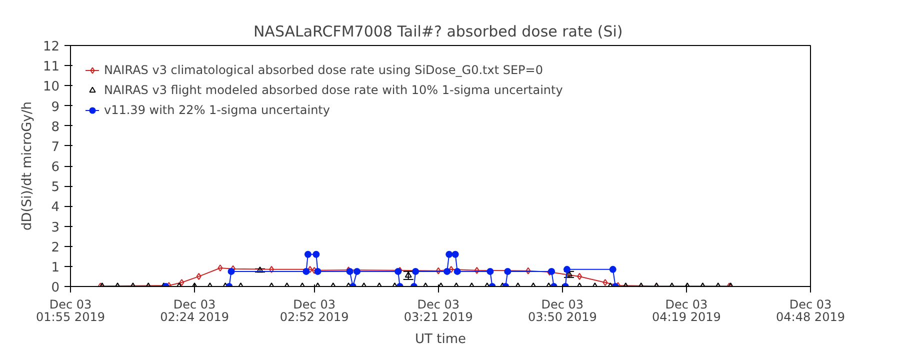 The height and width of the screenshot is (350, 900). I want to click on y-tick-label: 12, so click(51, 47).